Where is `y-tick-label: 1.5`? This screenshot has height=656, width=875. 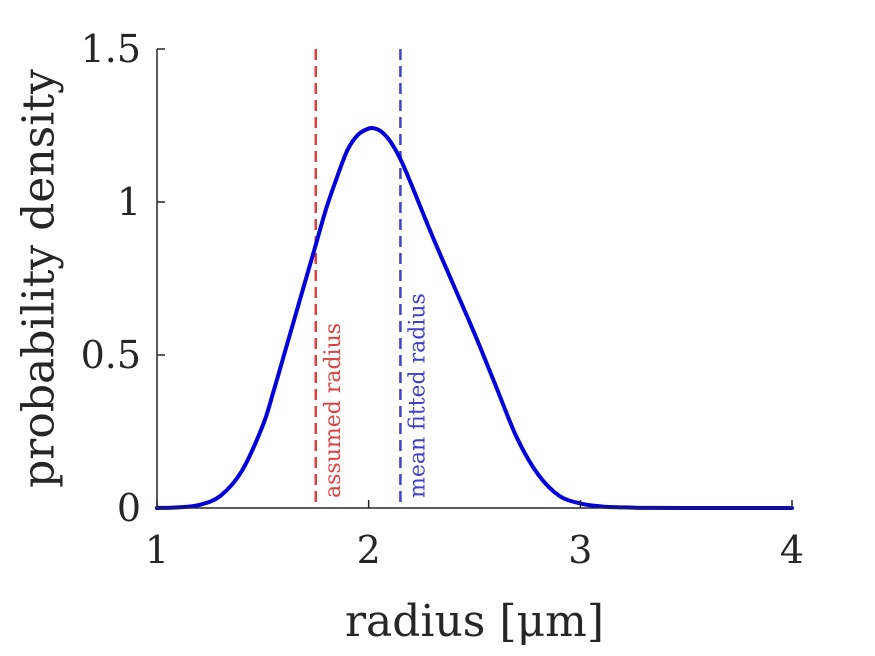 y-tick-label: 1.5 is located at coordinates (111, 49).